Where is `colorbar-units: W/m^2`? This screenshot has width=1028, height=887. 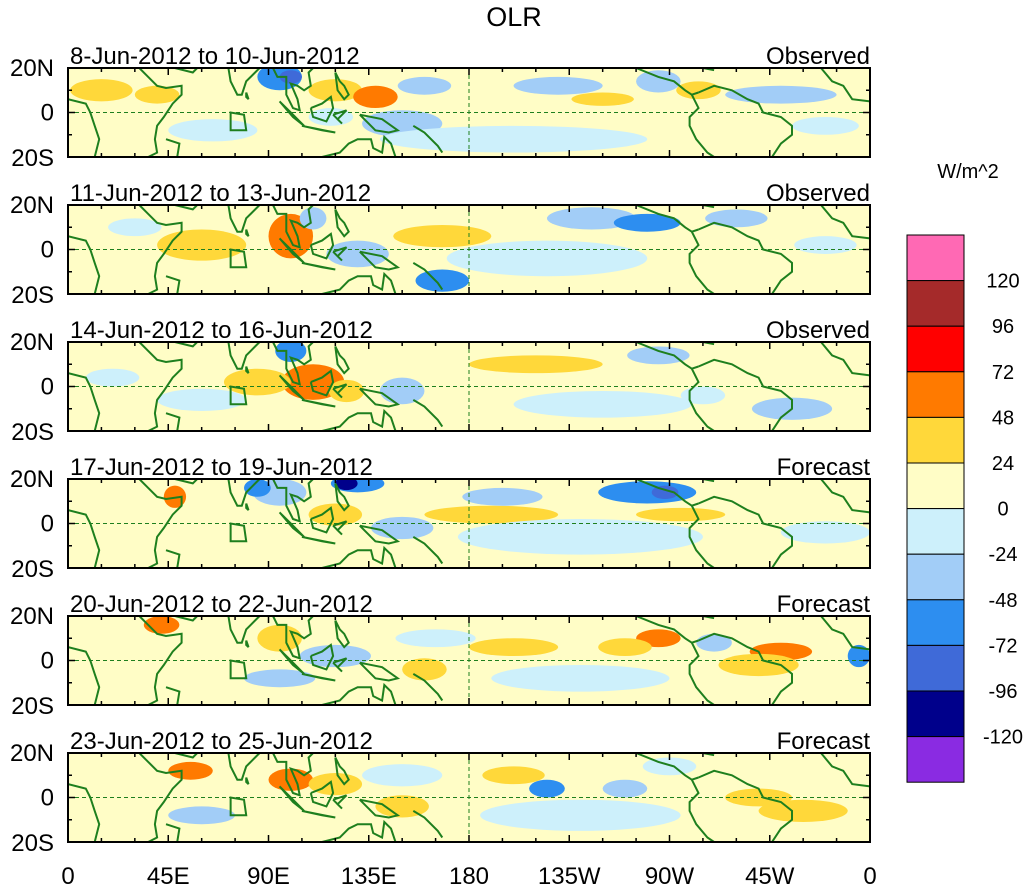 colorbar-units: W/m^2 is located at coordinates (968, 172).